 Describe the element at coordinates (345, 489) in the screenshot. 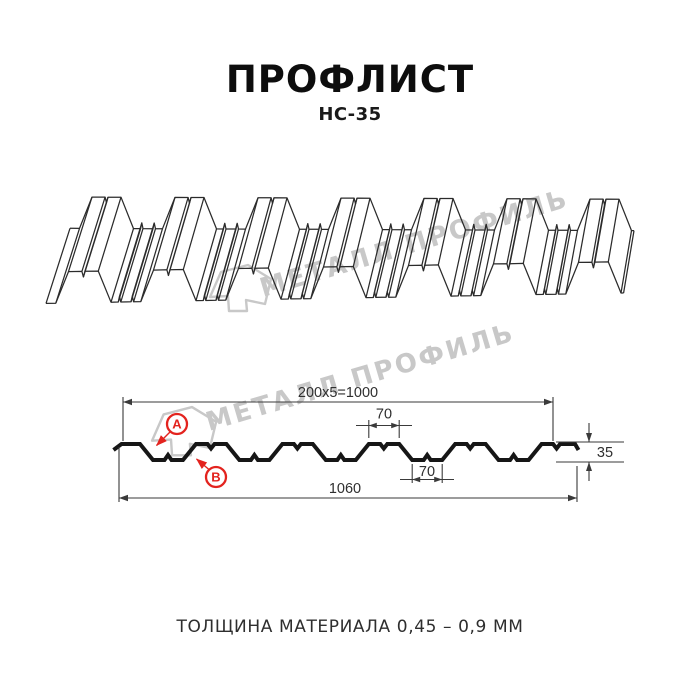

I see `dimension-total-width-value: 1060` at that location.